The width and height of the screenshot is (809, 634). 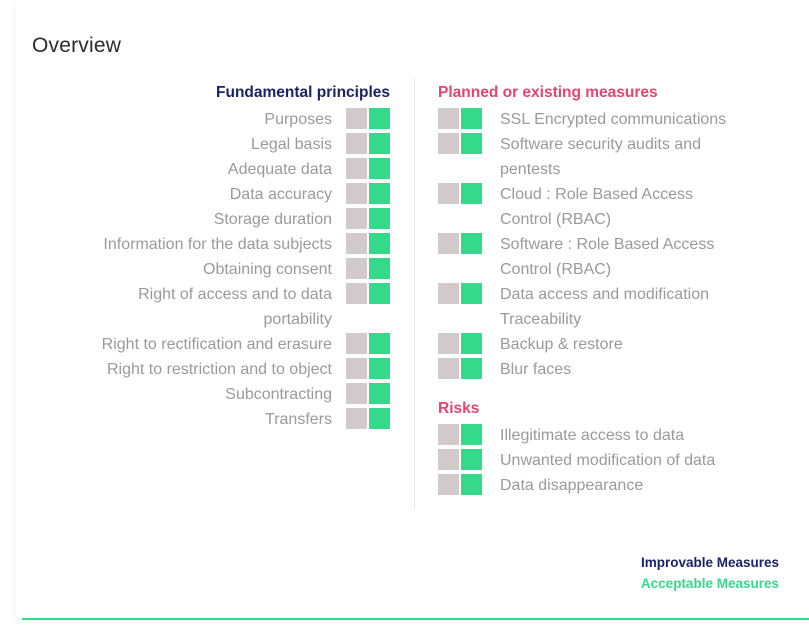 What do you see at coordinates (600, 157) in the screenshot?
I see `measure-label: Software security audits and pentests` at bounding box center [600, 157].